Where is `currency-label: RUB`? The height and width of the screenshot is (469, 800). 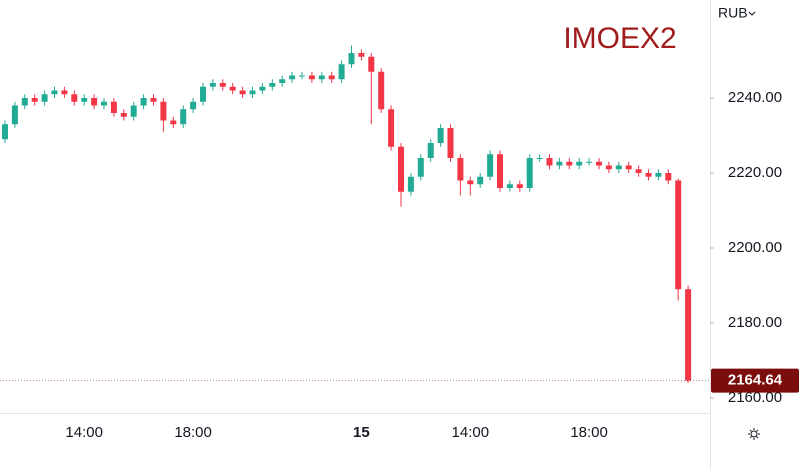 currency-label: RUB is located at coordinates (733, 13).